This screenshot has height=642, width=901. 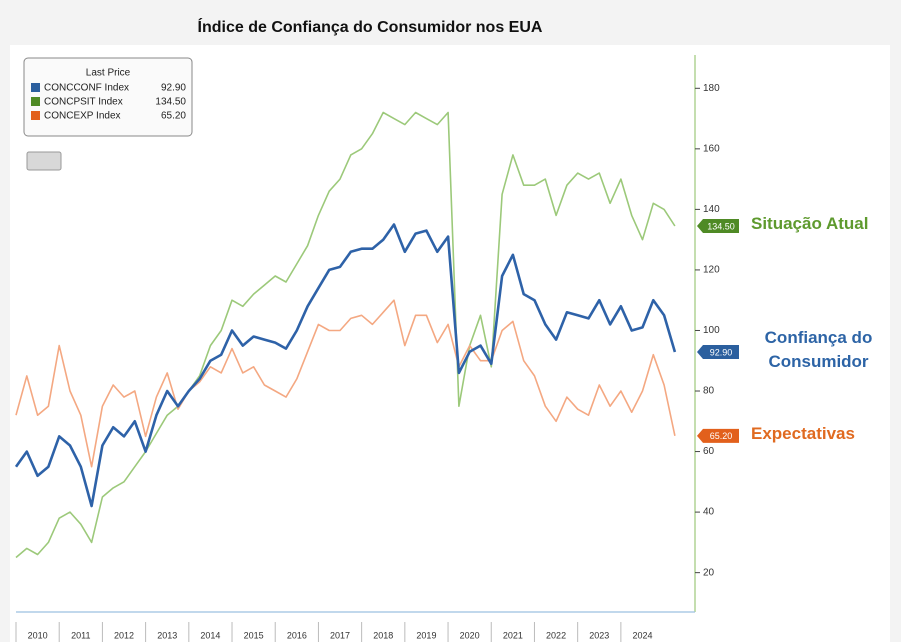 What do you see at coordinates (803, 433) in the screenshot?
I see `series-annotation: Expectativas` at bounding box center [803, 433].